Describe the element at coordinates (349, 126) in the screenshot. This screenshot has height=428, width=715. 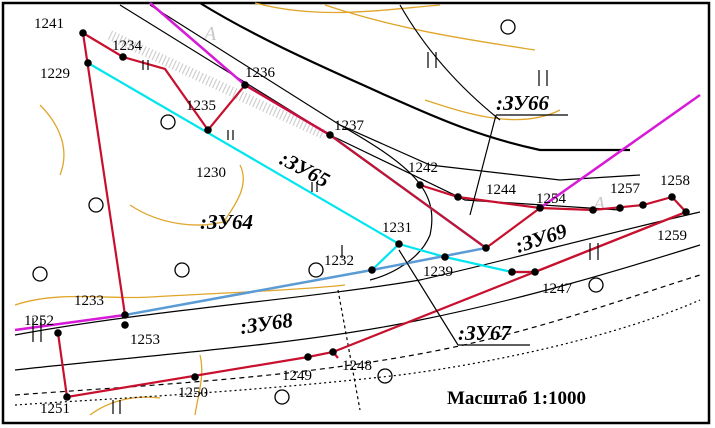
I see `point-label: 1237` at that location.